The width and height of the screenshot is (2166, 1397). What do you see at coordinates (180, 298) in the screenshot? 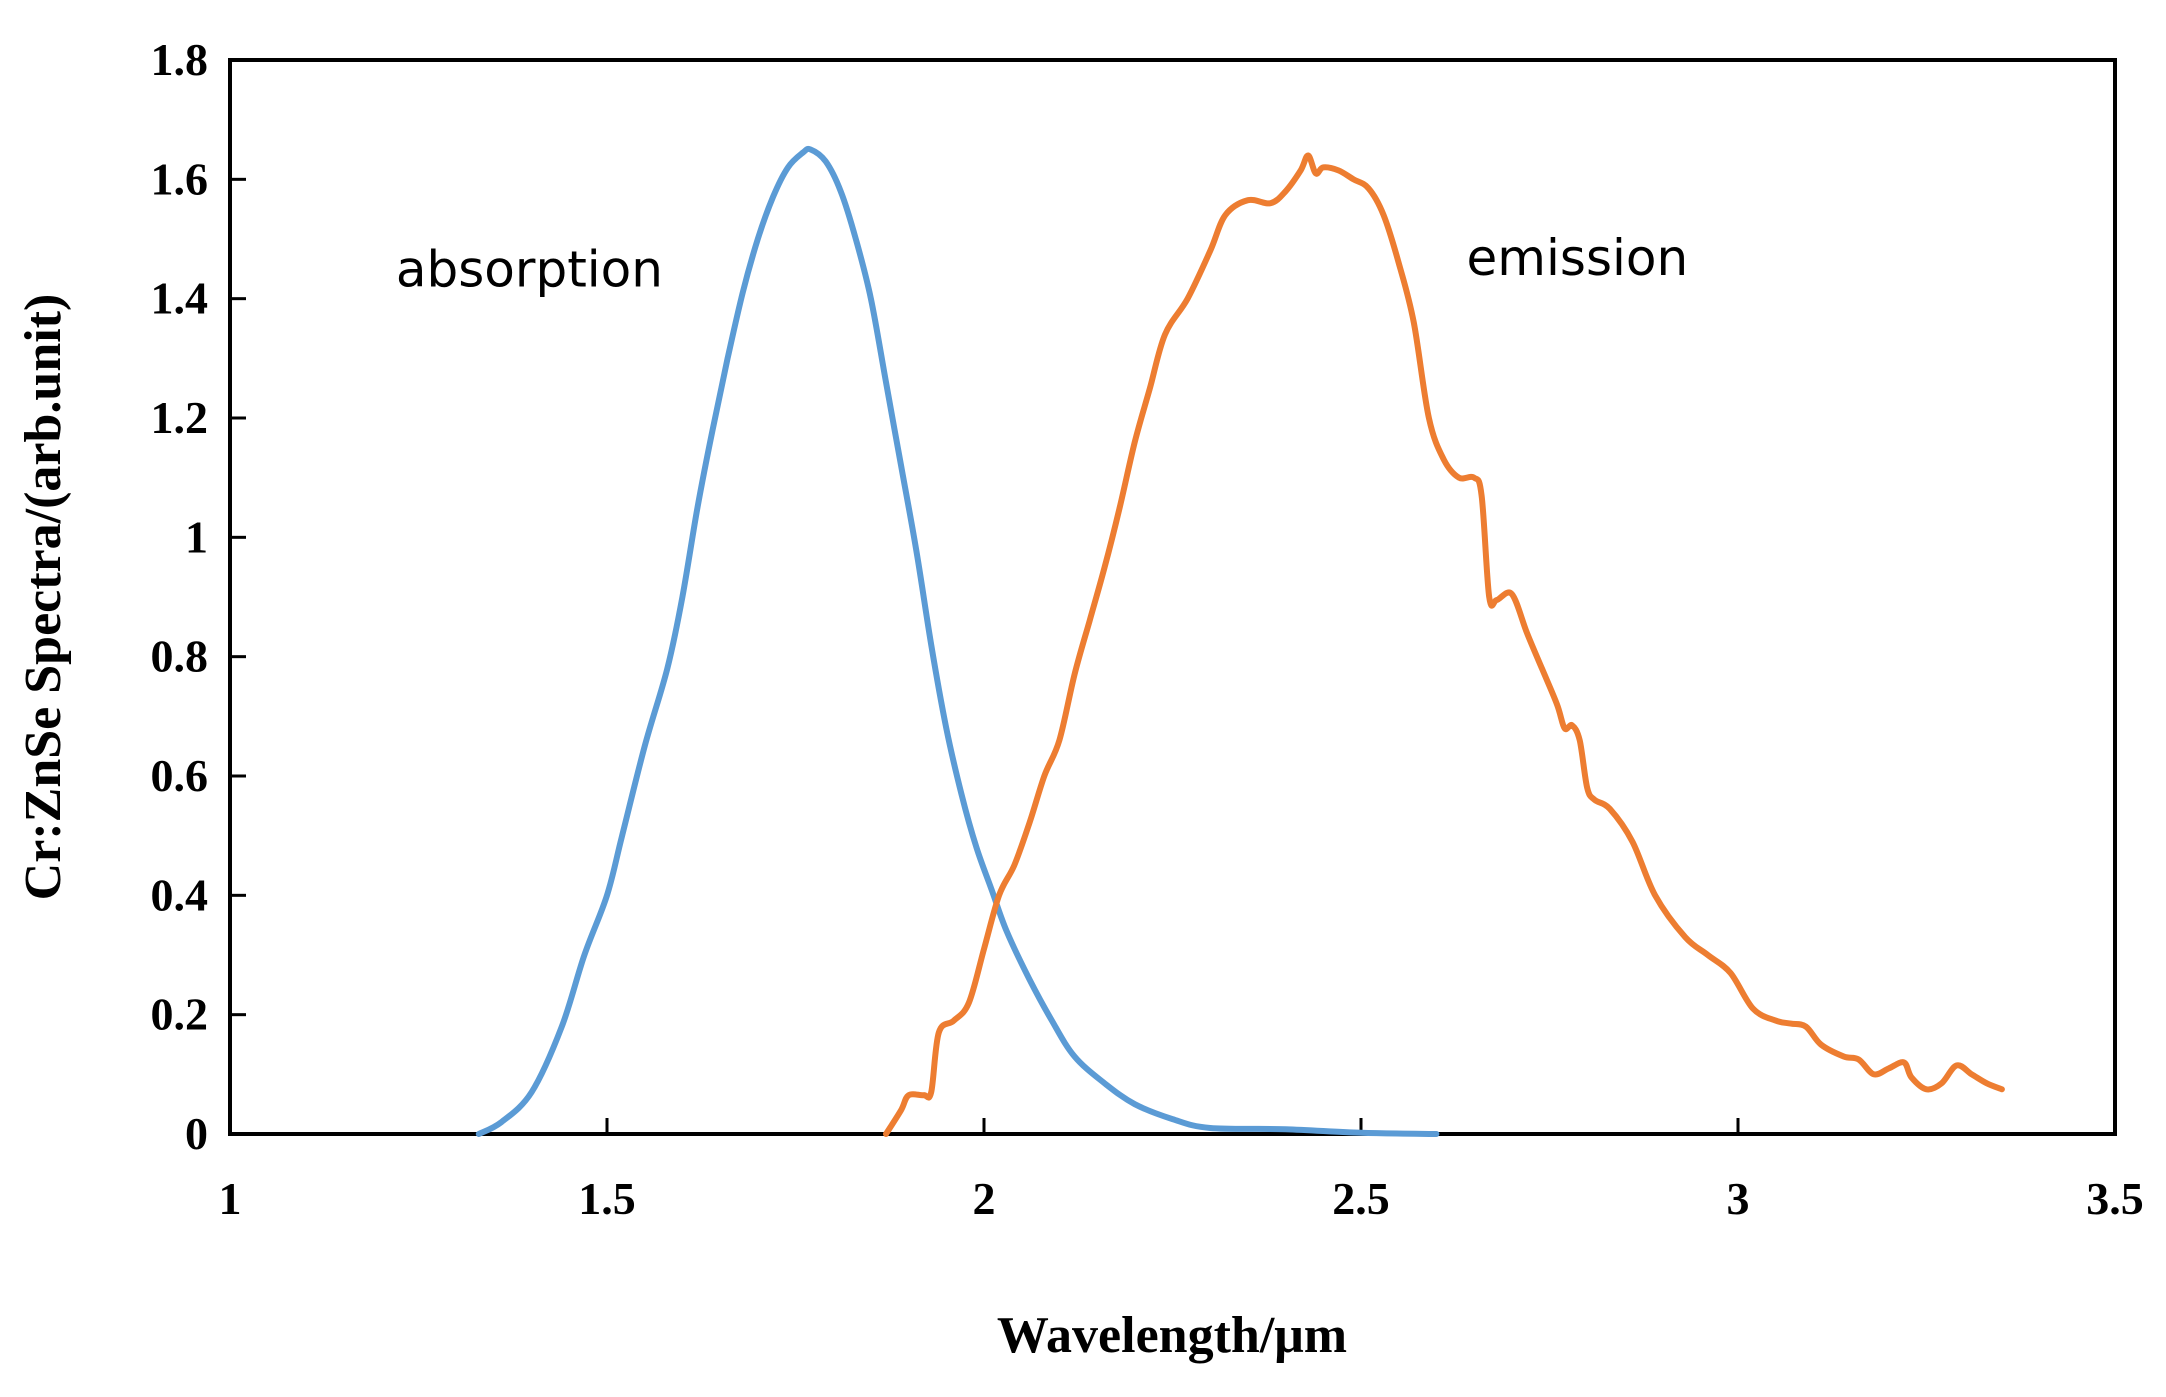
I see `y-tick-label: 1.4` at bounding box center [180, 298].